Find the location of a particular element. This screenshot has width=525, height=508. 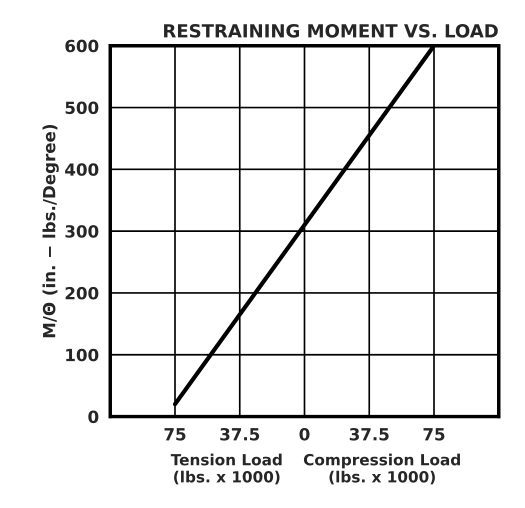

x-tick-label: 0 is located at coordinates (305, 434).